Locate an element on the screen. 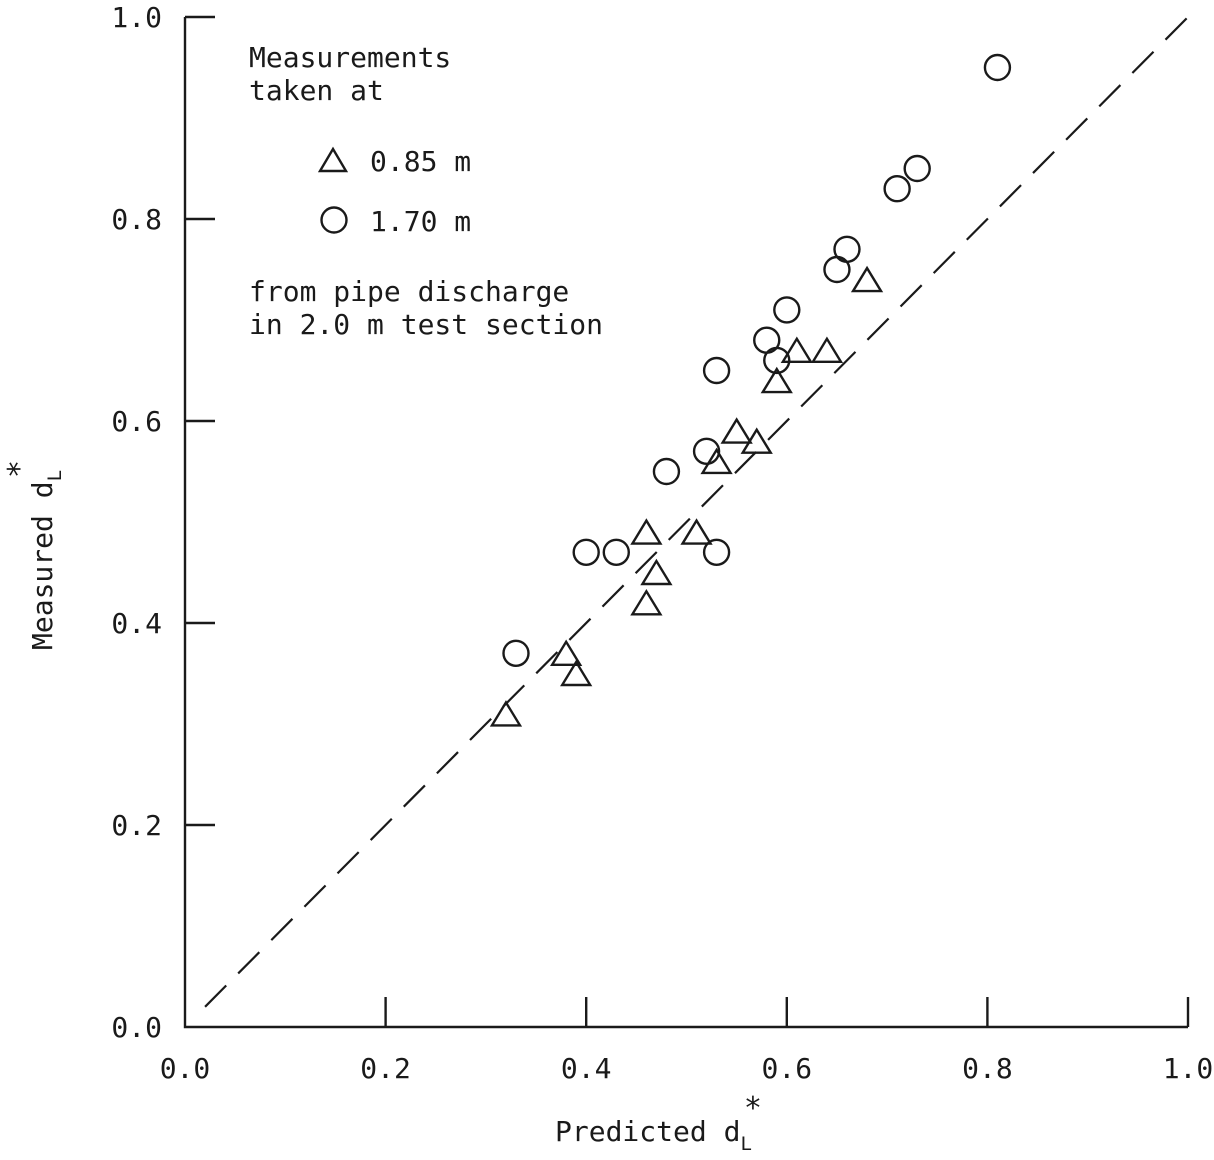  x-tick-label: 0.2 is located at coordinates (385, 1068).